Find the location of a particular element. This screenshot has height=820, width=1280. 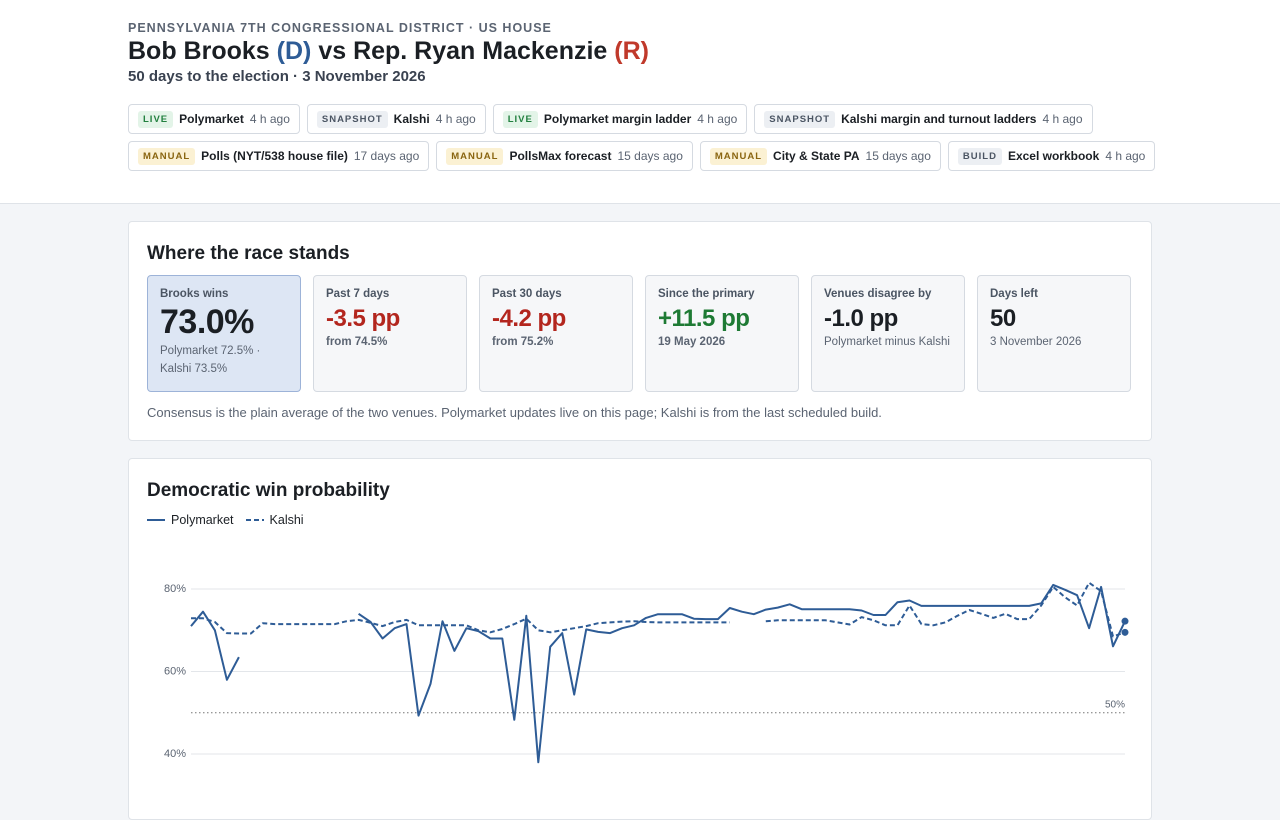

source-name: City & State PA is located at coordinates (816, 156).